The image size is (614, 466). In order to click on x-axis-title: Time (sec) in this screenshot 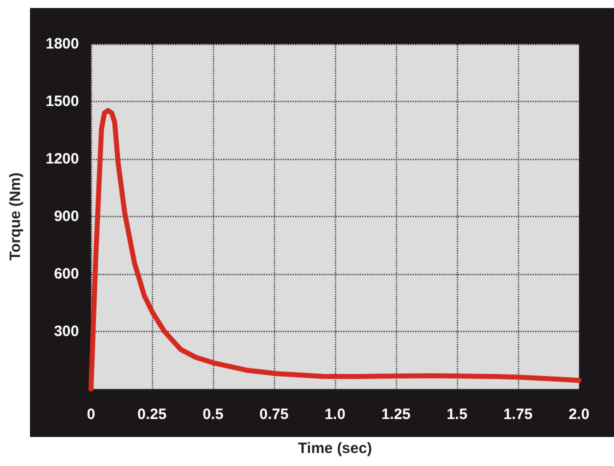, I will do `click(335, 448)`.